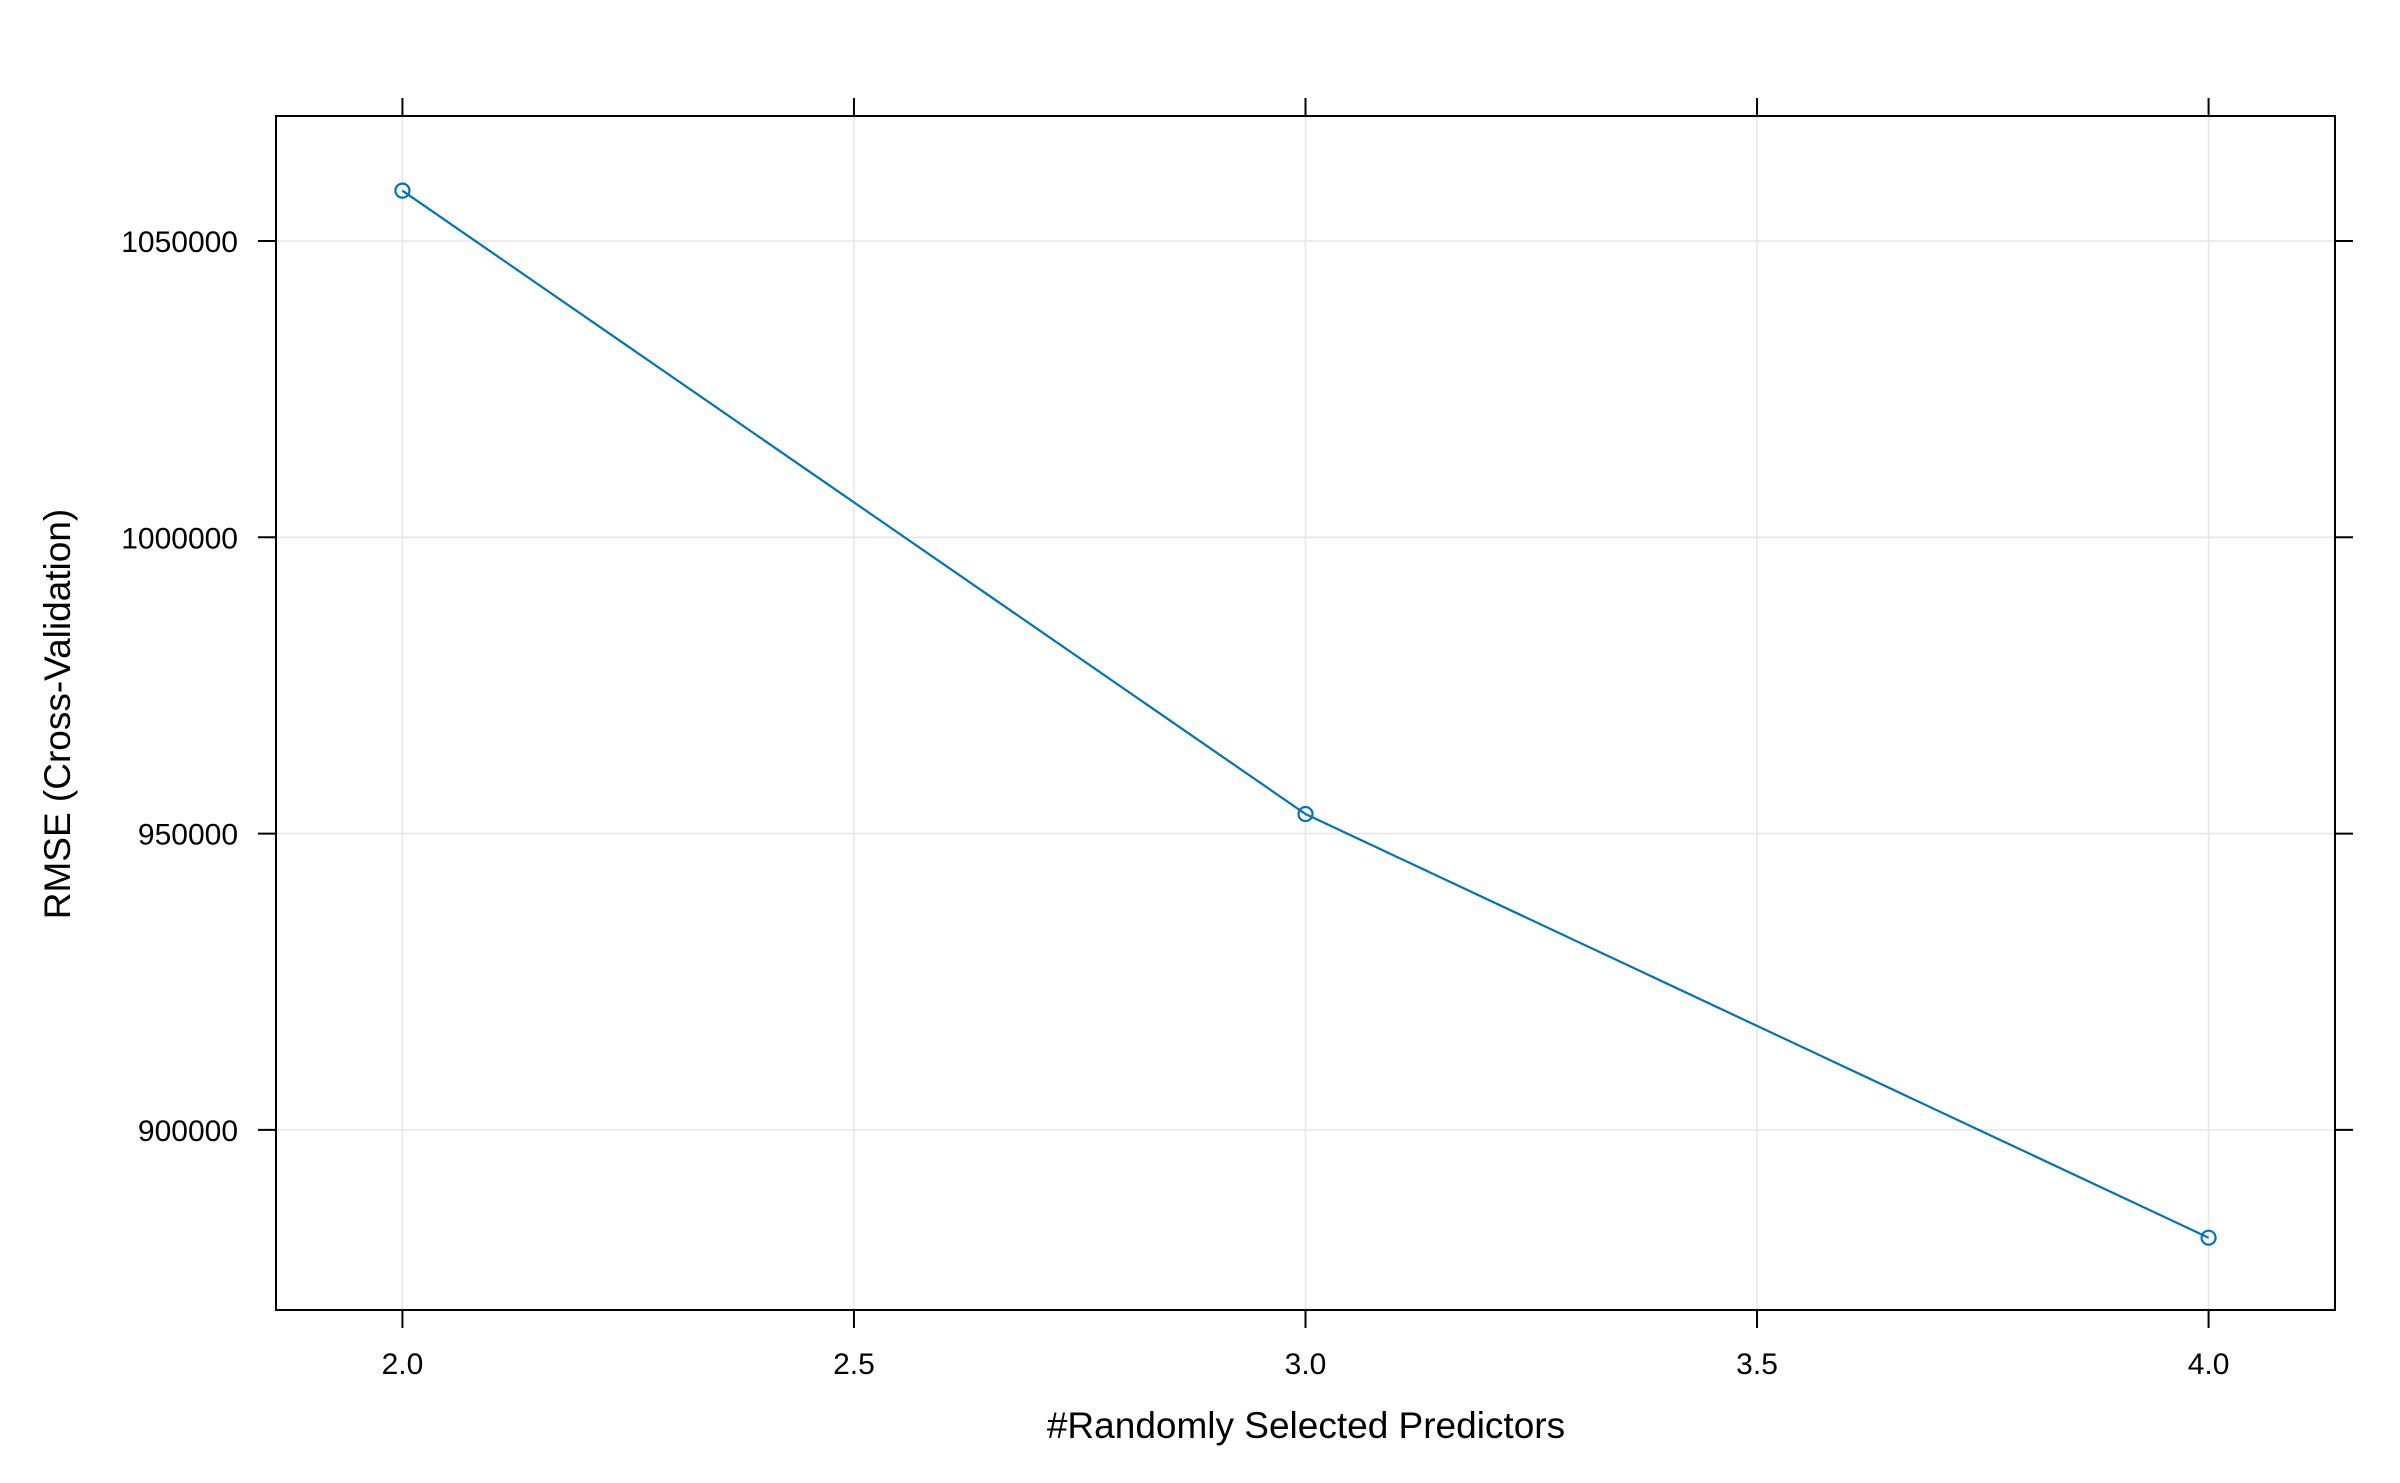 The image size is (2400, 1483). What do you see at coordinates (1306, 1364) in the screenshot?
I see `x-tick-label: 3.0` at bounding box center [1306, 1364].